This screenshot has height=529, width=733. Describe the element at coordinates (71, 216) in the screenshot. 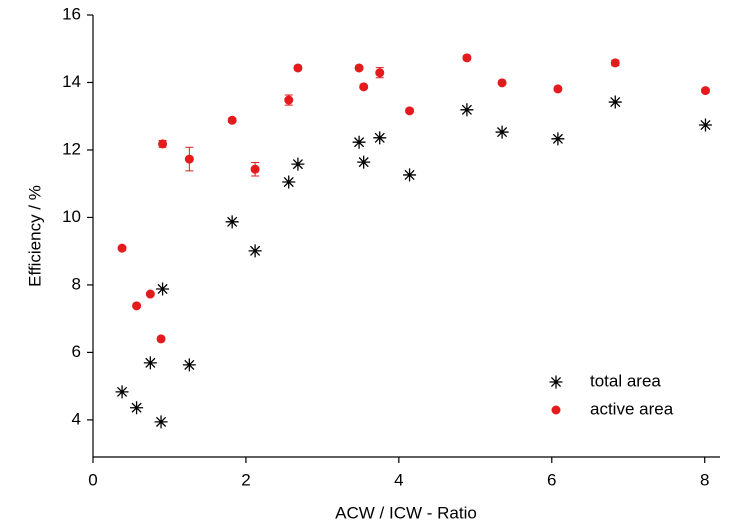

I see `y-tick-label: 10` at that location.